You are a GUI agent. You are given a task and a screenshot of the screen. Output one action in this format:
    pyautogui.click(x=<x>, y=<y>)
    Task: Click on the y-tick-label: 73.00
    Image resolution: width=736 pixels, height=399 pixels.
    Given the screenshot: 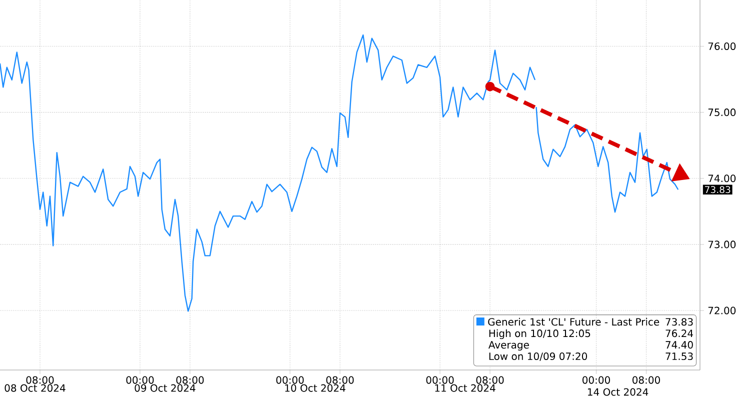 What is the action you would take?
    pyautogui.click(x=722, y=244)
    